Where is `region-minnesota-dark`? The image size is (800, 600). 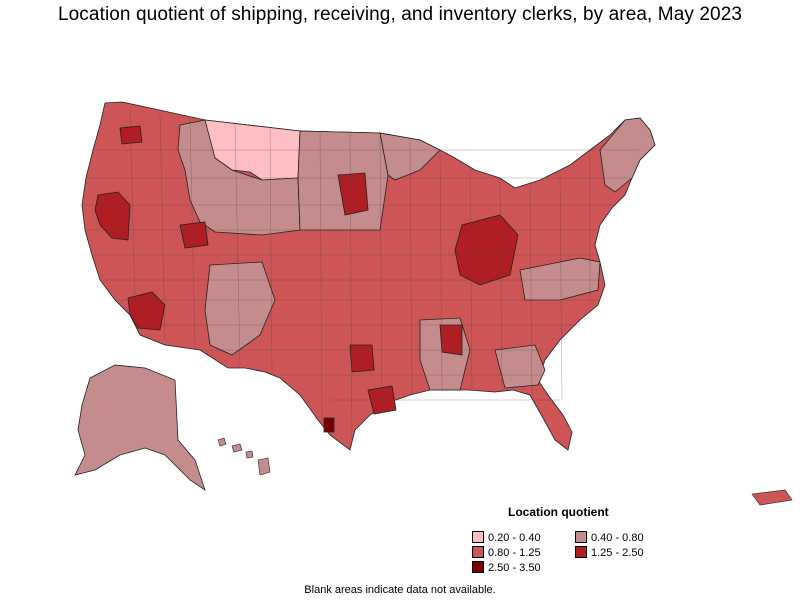 region-minnesota-dark is located at coordinates (353, 194).